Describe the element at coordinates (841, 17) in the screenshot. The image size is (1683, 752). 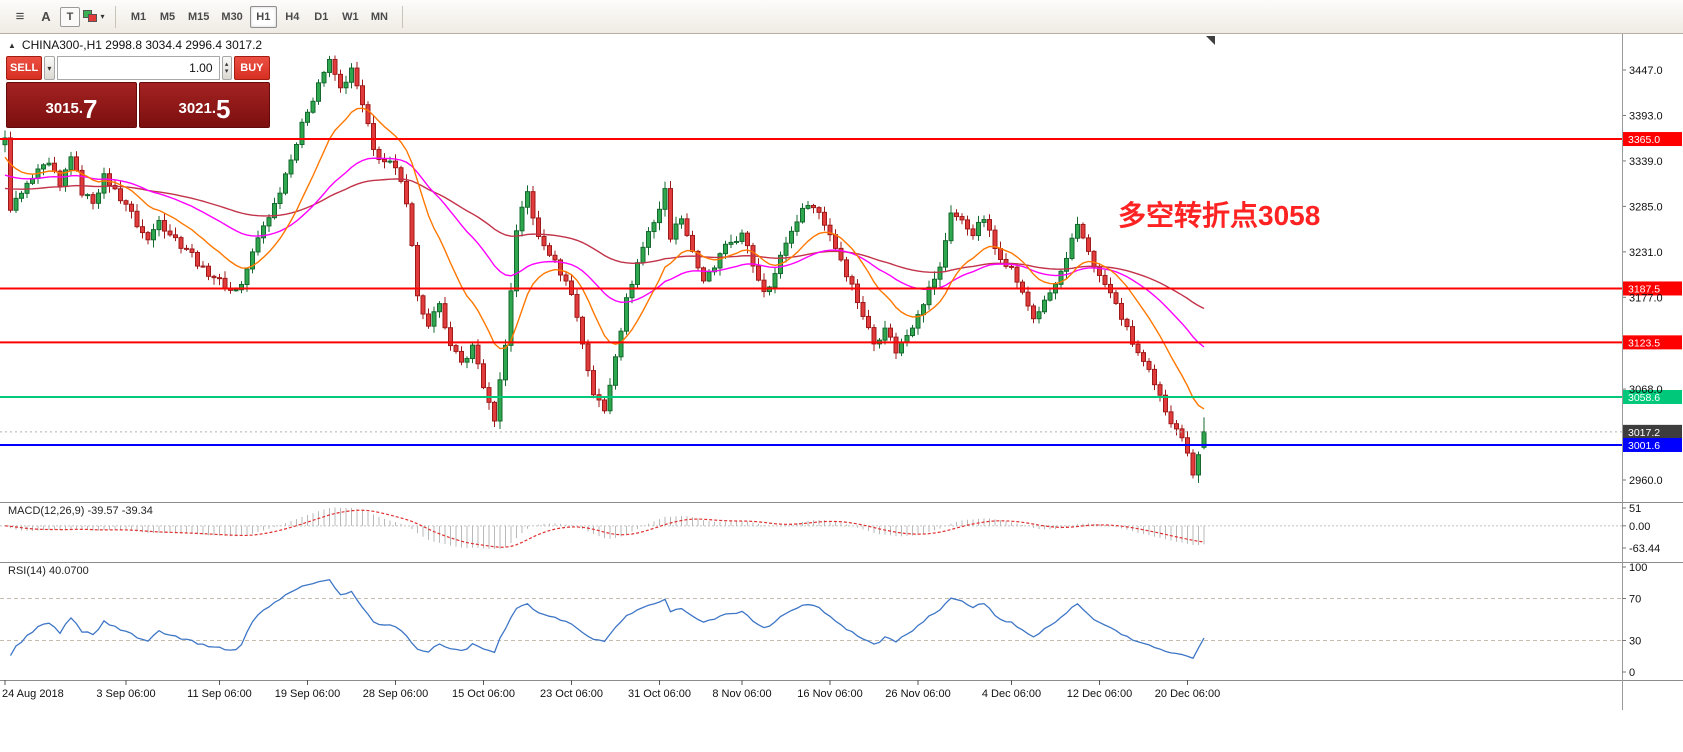
I see `chart-toolbar: ≡ A T ▾ M1 M5 M15 M30 H1 H4 D1 W1 MN` at that location.